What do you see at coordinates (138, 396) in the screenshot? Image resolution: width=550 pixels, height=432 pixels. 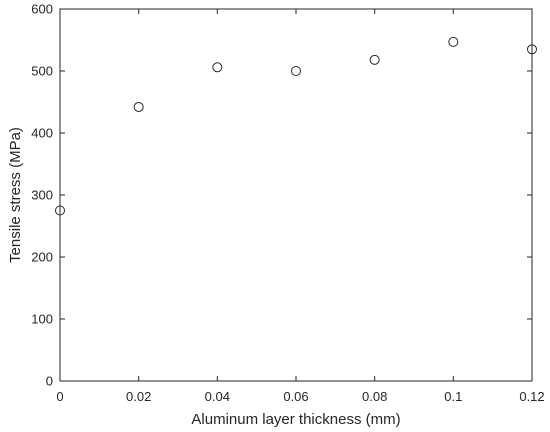 I see `x-tick-label: 0.02` at bounding box center [138, 396].